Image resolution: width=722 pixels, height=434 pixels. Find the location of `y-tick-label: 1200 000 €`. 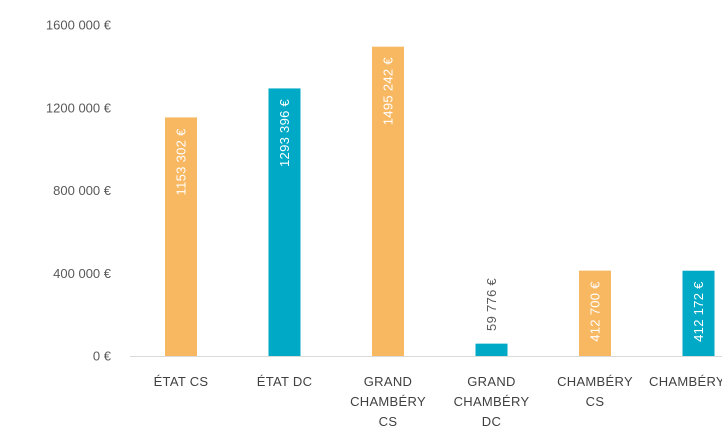

y-tick-label: 1200 000 € is located at coordinates (79, 107).